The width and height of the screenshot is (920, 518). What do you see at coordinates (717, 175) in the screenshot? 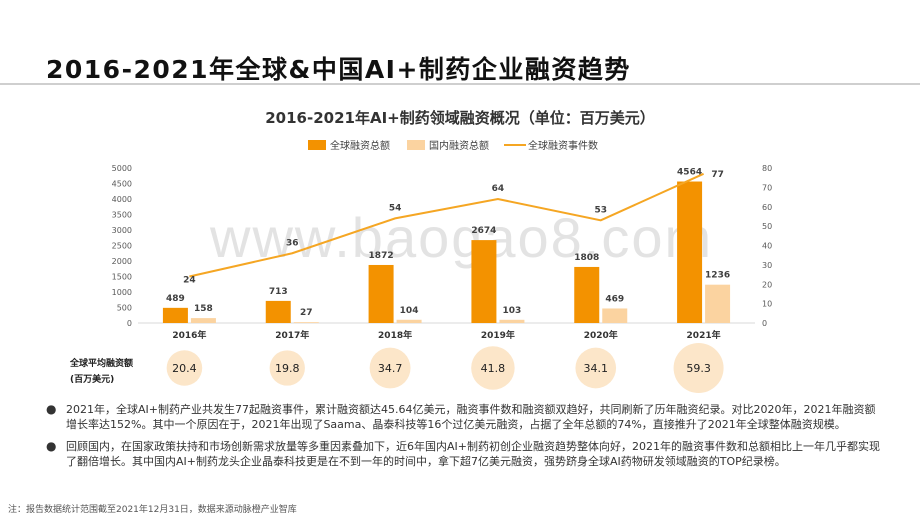
I see `line-point-label: 77` at bounding box center [717, 175].